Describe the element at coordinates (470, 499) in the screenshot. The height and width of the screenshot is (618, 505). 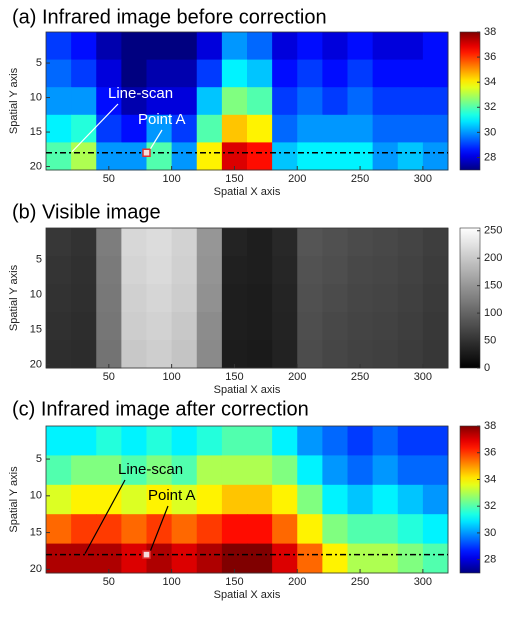
I see `colorbar` at that location.